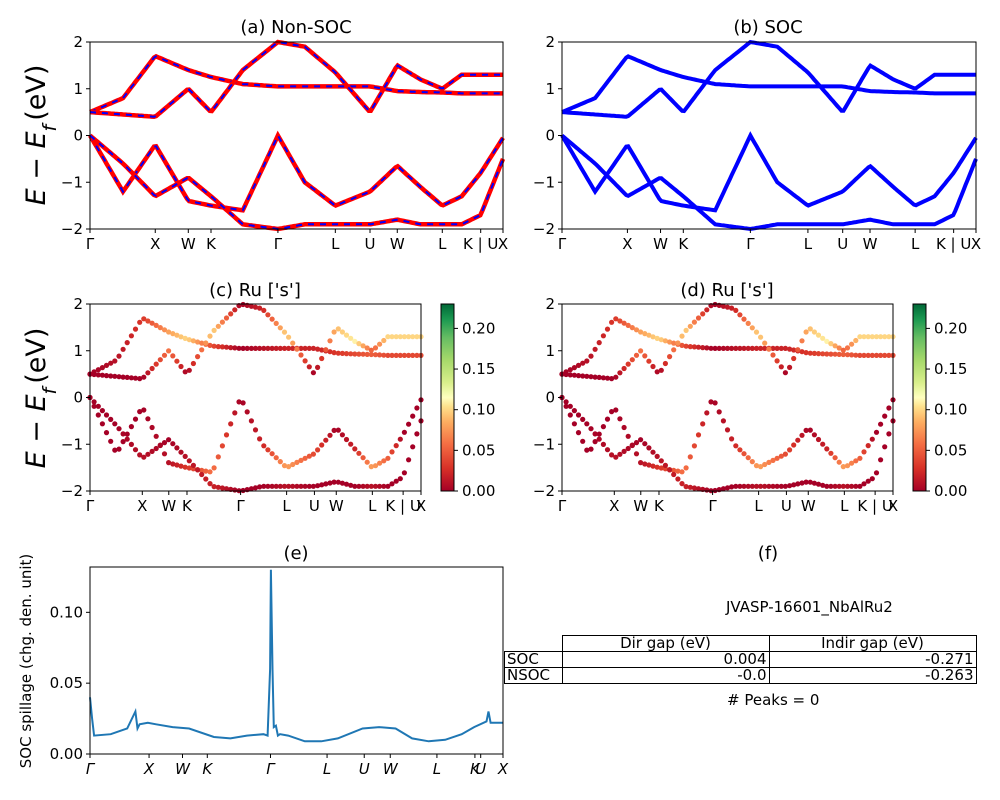 The image size is (1000, 800). I want to click on panel-e-plot, so click(296, 656).